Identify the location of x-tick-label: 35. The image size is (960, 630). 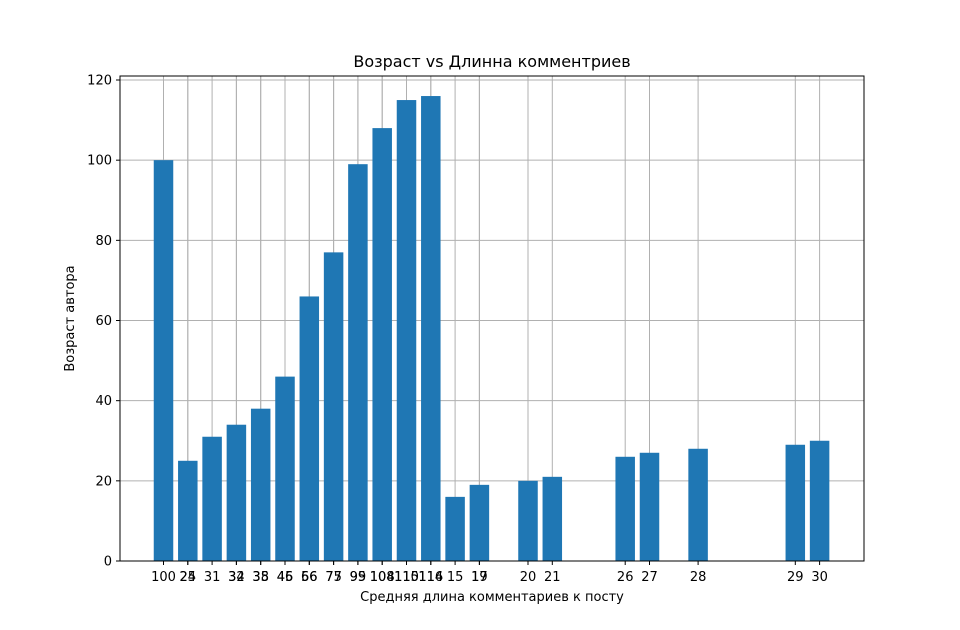
(260, 577).